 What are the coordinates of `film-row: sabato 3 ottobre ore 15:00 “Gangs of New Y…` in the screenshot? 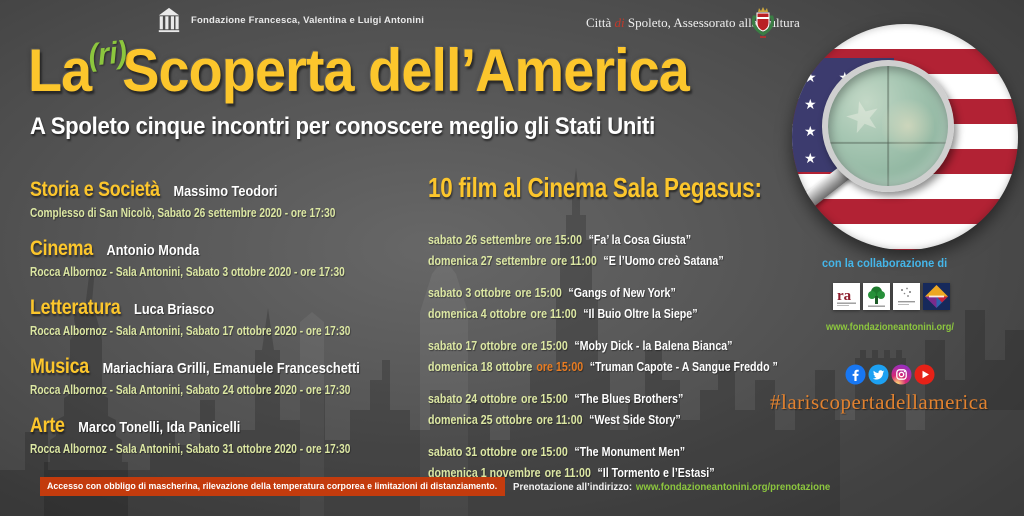 It's located at (552, 292).